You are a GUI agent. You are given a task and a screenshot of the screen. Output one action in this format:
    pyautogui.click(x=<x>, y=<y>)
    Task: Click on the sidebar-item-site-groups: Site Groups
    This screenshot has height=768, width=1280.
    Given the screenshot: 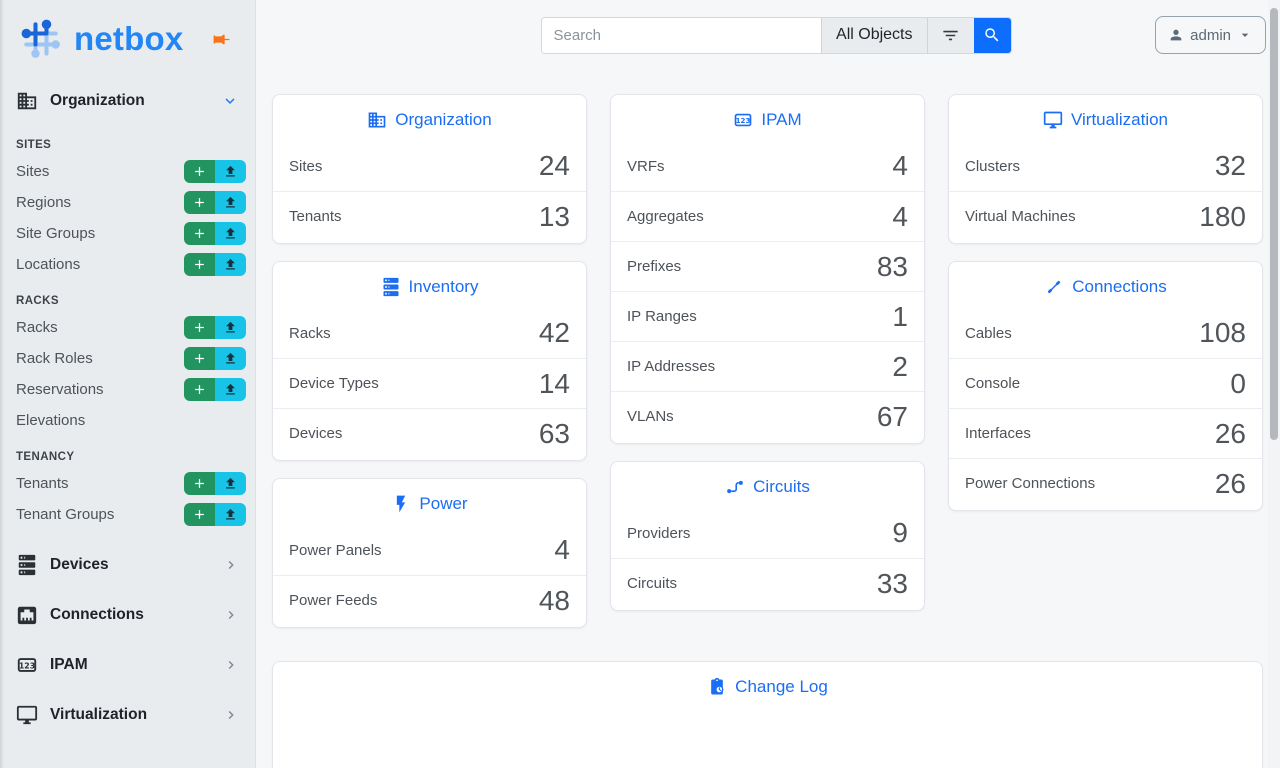 What is the action you would take?
    pyautogui.click(x=127, y=233)
    